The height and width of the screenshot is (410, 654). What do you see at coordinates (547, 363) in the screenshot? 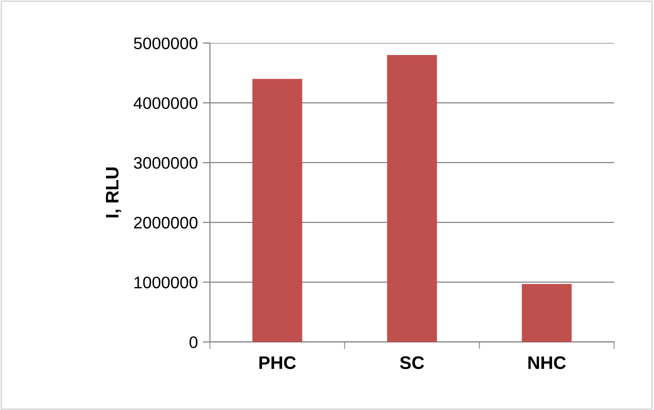
I see `x-tick-label: NHC` at bounding box center [547, 363].